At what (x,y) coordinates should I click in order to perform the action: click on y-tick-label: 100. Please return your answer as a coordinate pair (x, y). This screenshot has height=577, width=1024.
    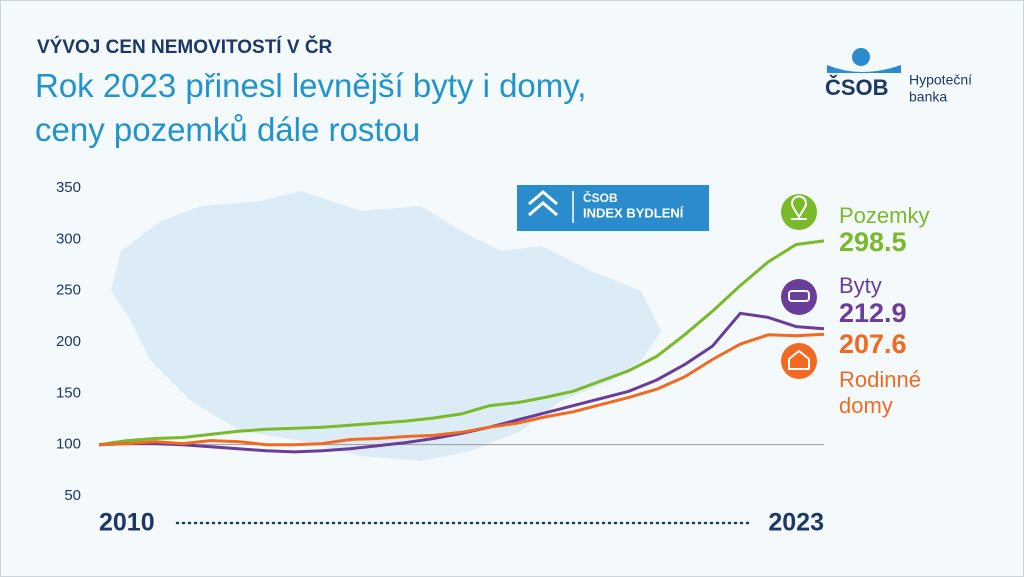
    Looking at the image, I should click on (68, 444).